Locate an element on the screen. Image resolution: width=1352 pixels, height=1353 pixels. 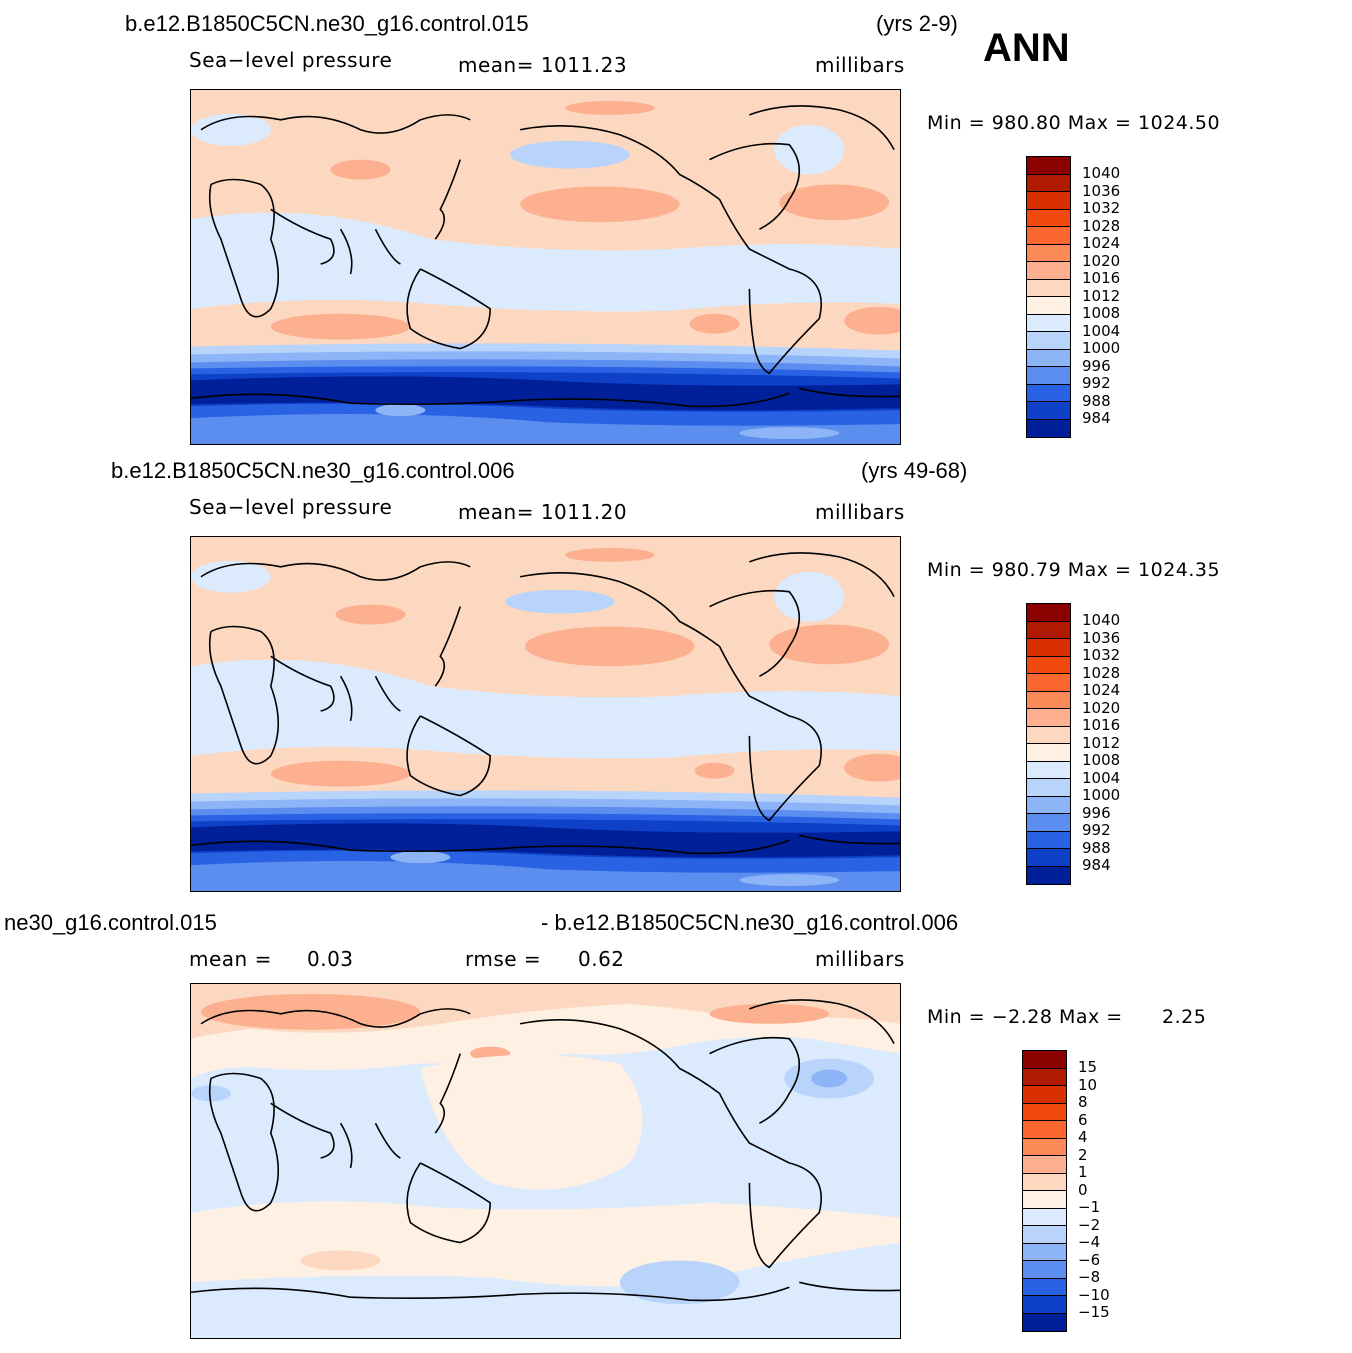
panel1-colorbar is located at coordinates (1048, 297).